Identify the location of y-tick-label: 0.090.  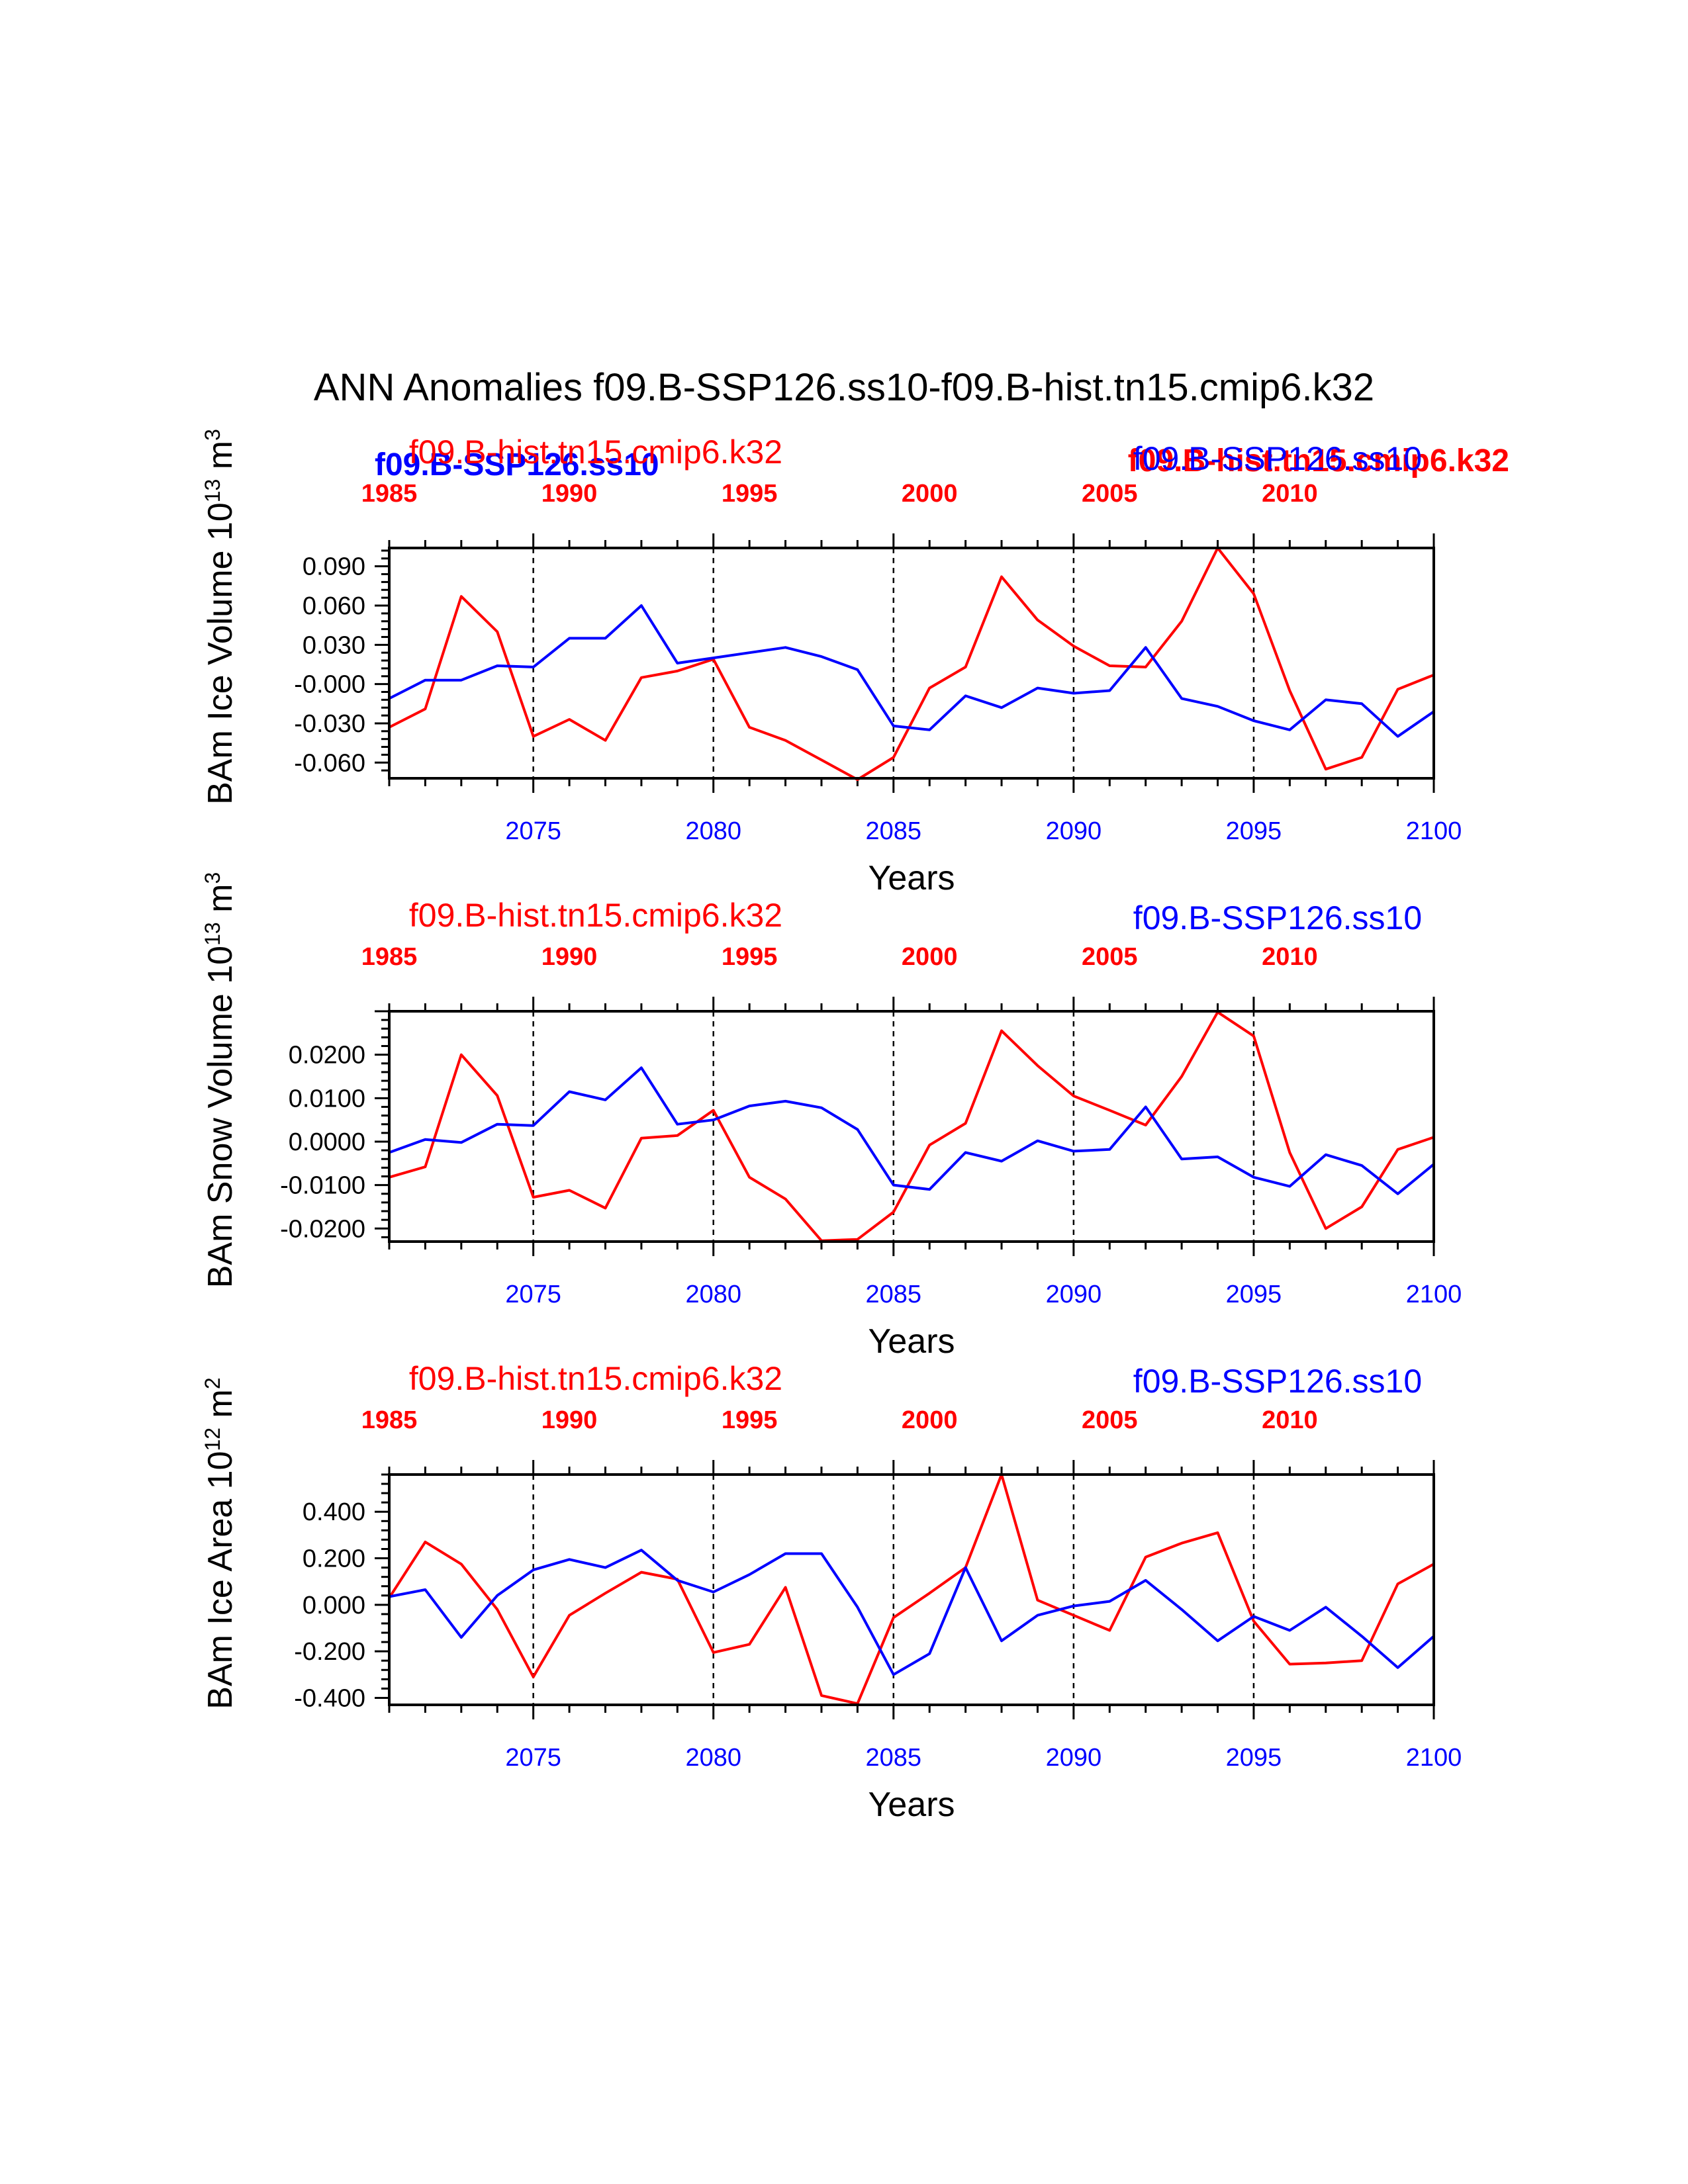
(334, 567).